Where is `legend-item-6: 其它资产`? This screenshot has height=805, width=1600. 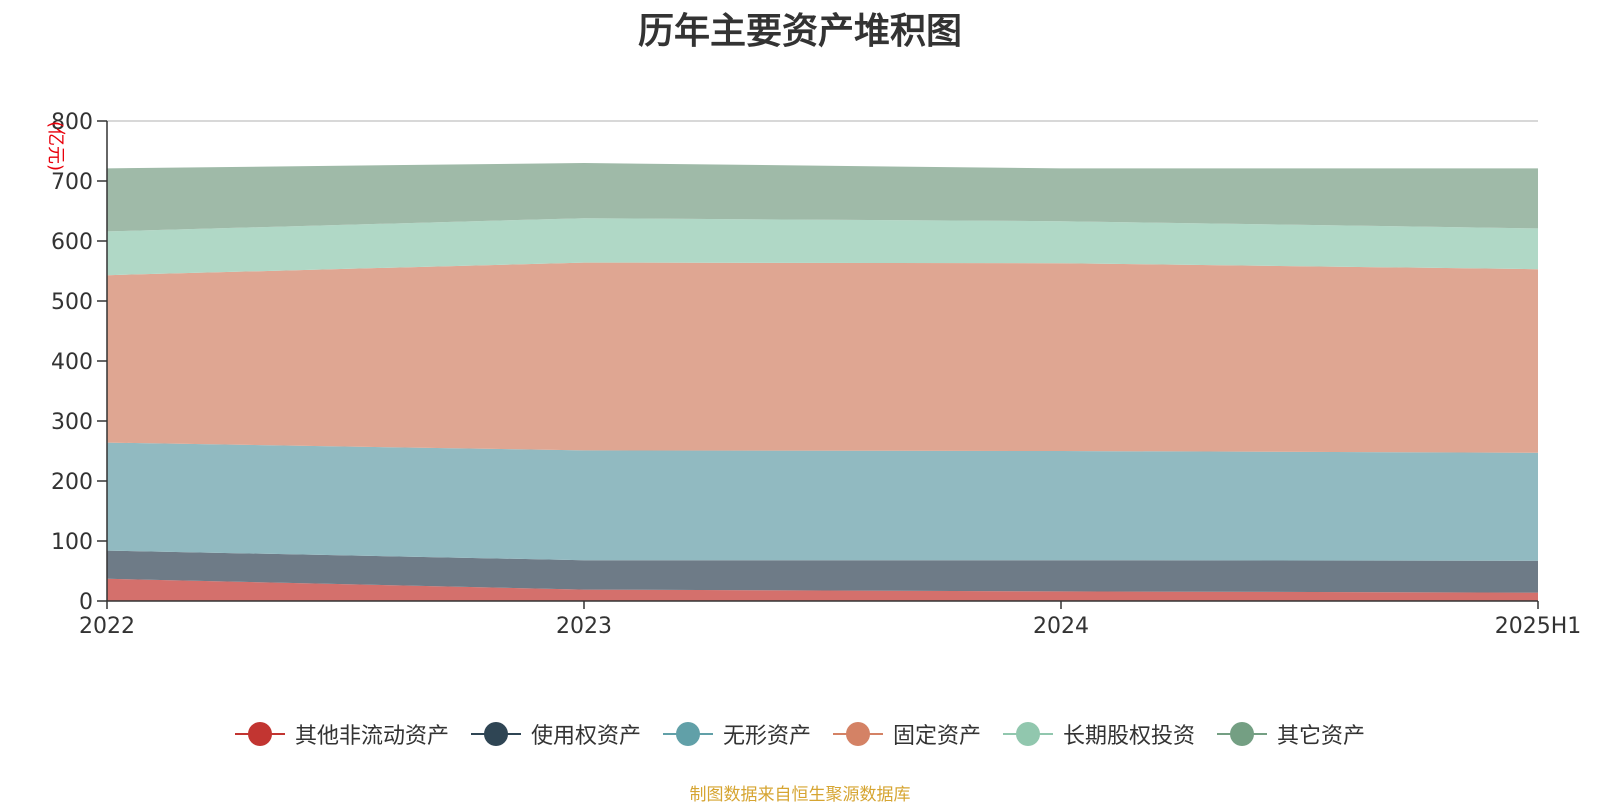
legend-item-6: 其它资产 is located at coordinates (1291, 734).